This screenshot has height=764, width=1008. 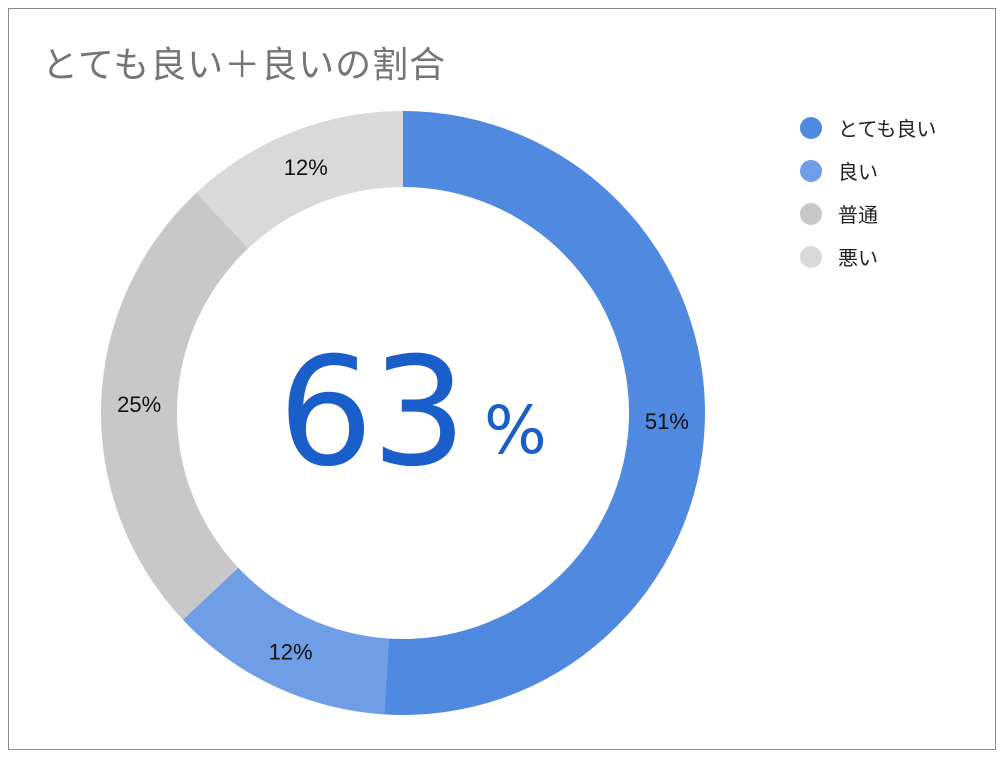 I want to click on legend: とても良い 良い 普通 悪い, so click(x=895, y=192).